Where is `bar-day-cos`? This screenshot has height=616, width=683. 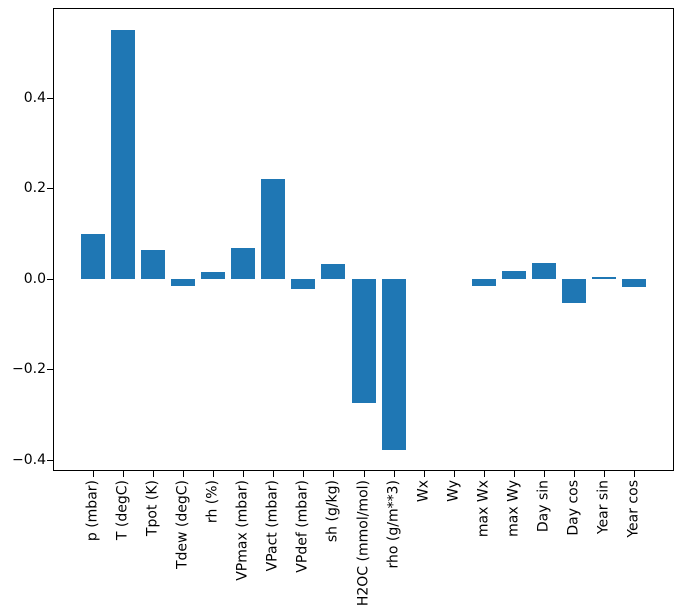
bar-day-cos is located at coordinates (574, 291).